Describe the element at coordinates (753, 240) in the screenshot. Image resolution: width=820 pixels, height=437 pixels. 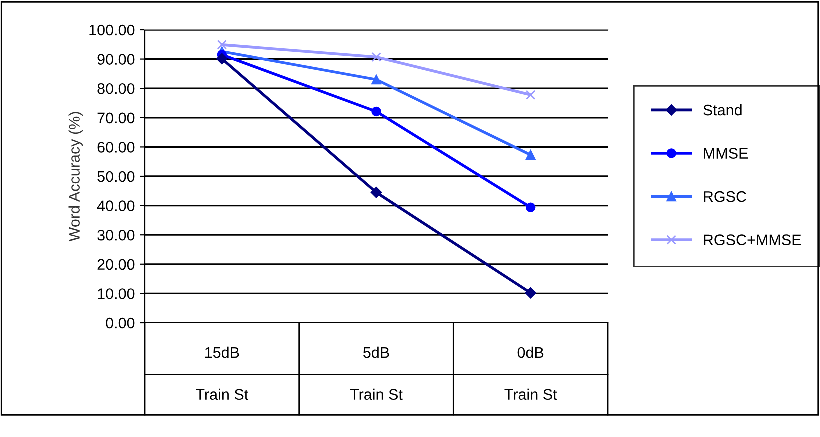
I see `legend-label: RGSC+MMSE` at that location.